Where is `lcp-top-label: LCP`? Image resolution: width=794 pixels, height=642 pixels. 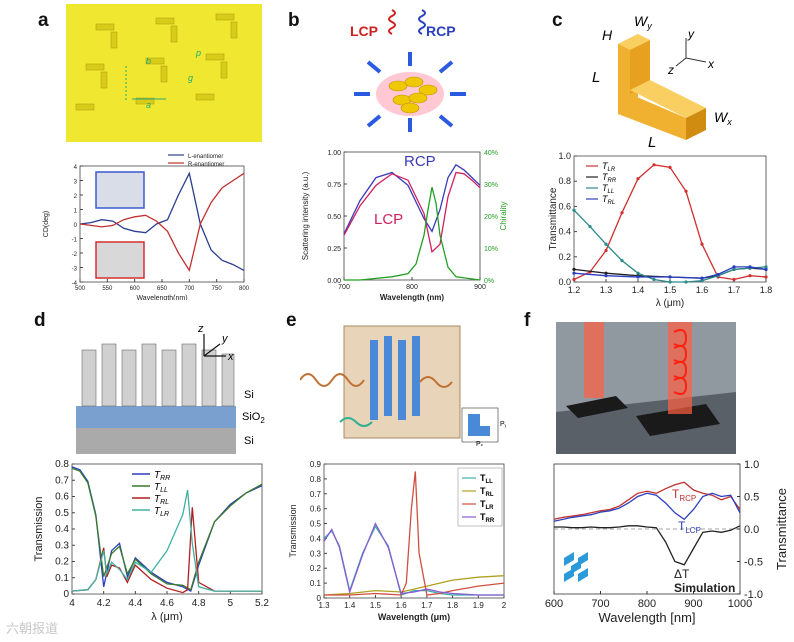
lcp-top-label: LCP is located at coordinates (364, 31).